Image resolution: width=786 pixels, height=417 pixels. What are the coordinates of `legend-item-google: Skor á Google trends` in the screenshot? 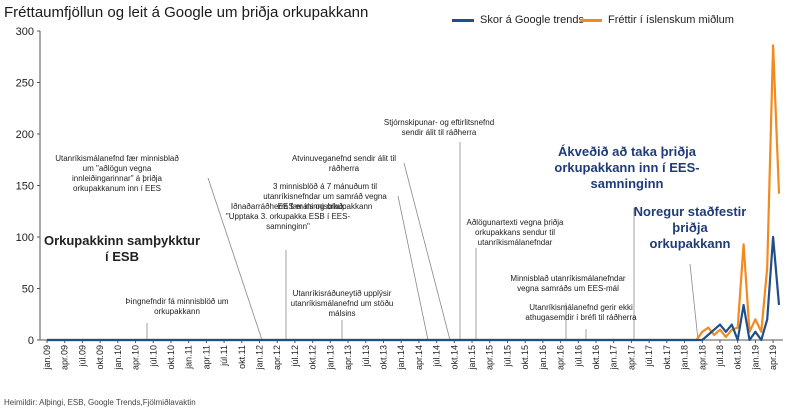 It's located at (518, 20).